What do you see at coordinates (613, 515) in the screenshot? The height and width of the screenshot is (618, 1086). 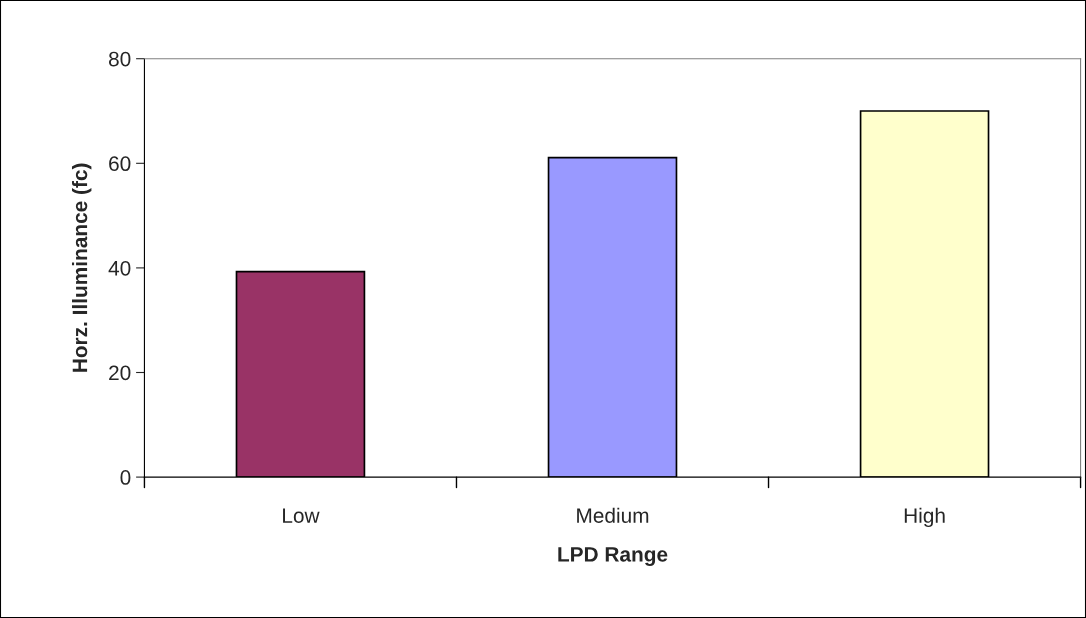 I see `x-tick-label: Medium` at bounding box center [613, 515].